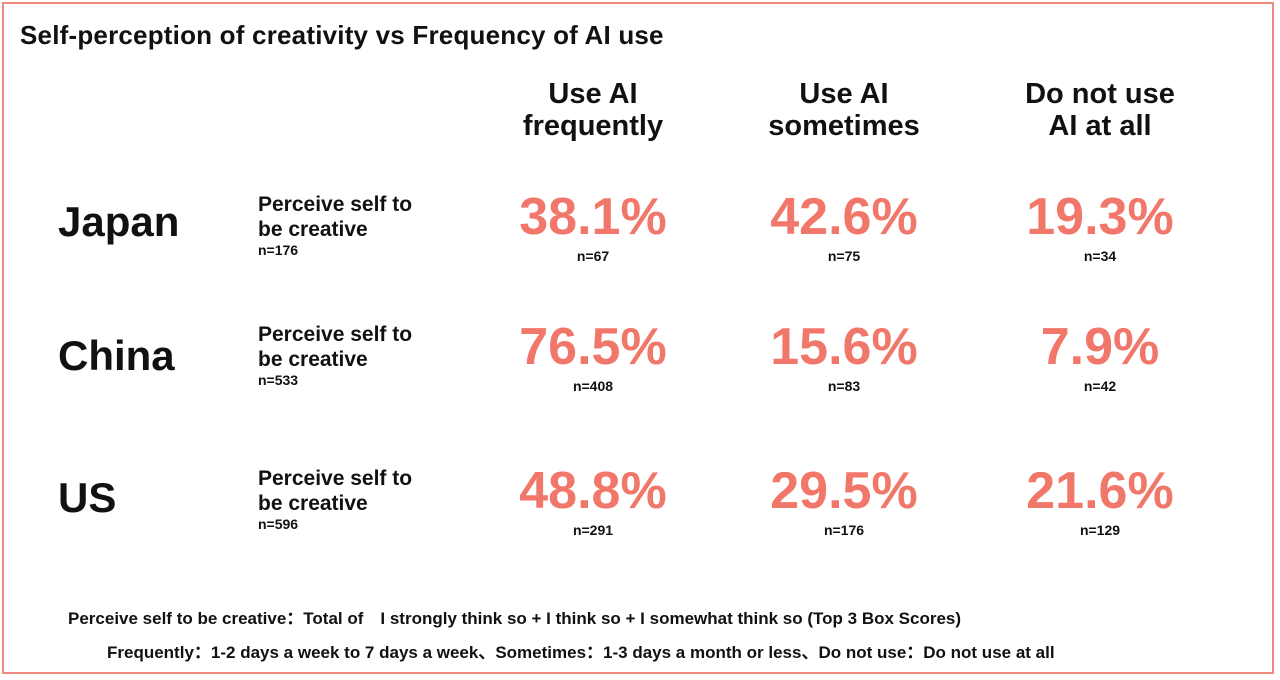 This screenshot has width=1280, height=680. I want to click on cell-china-frequently: 76.5% n=408, so click(593, 356).